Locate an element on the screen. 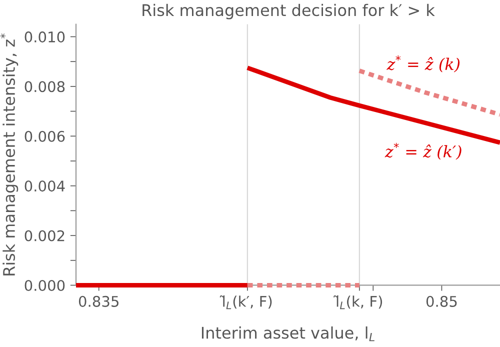 The height and width of the screenshot is (347, 500). y-tick-label: 0.010 is located at coordinates (44, 36).